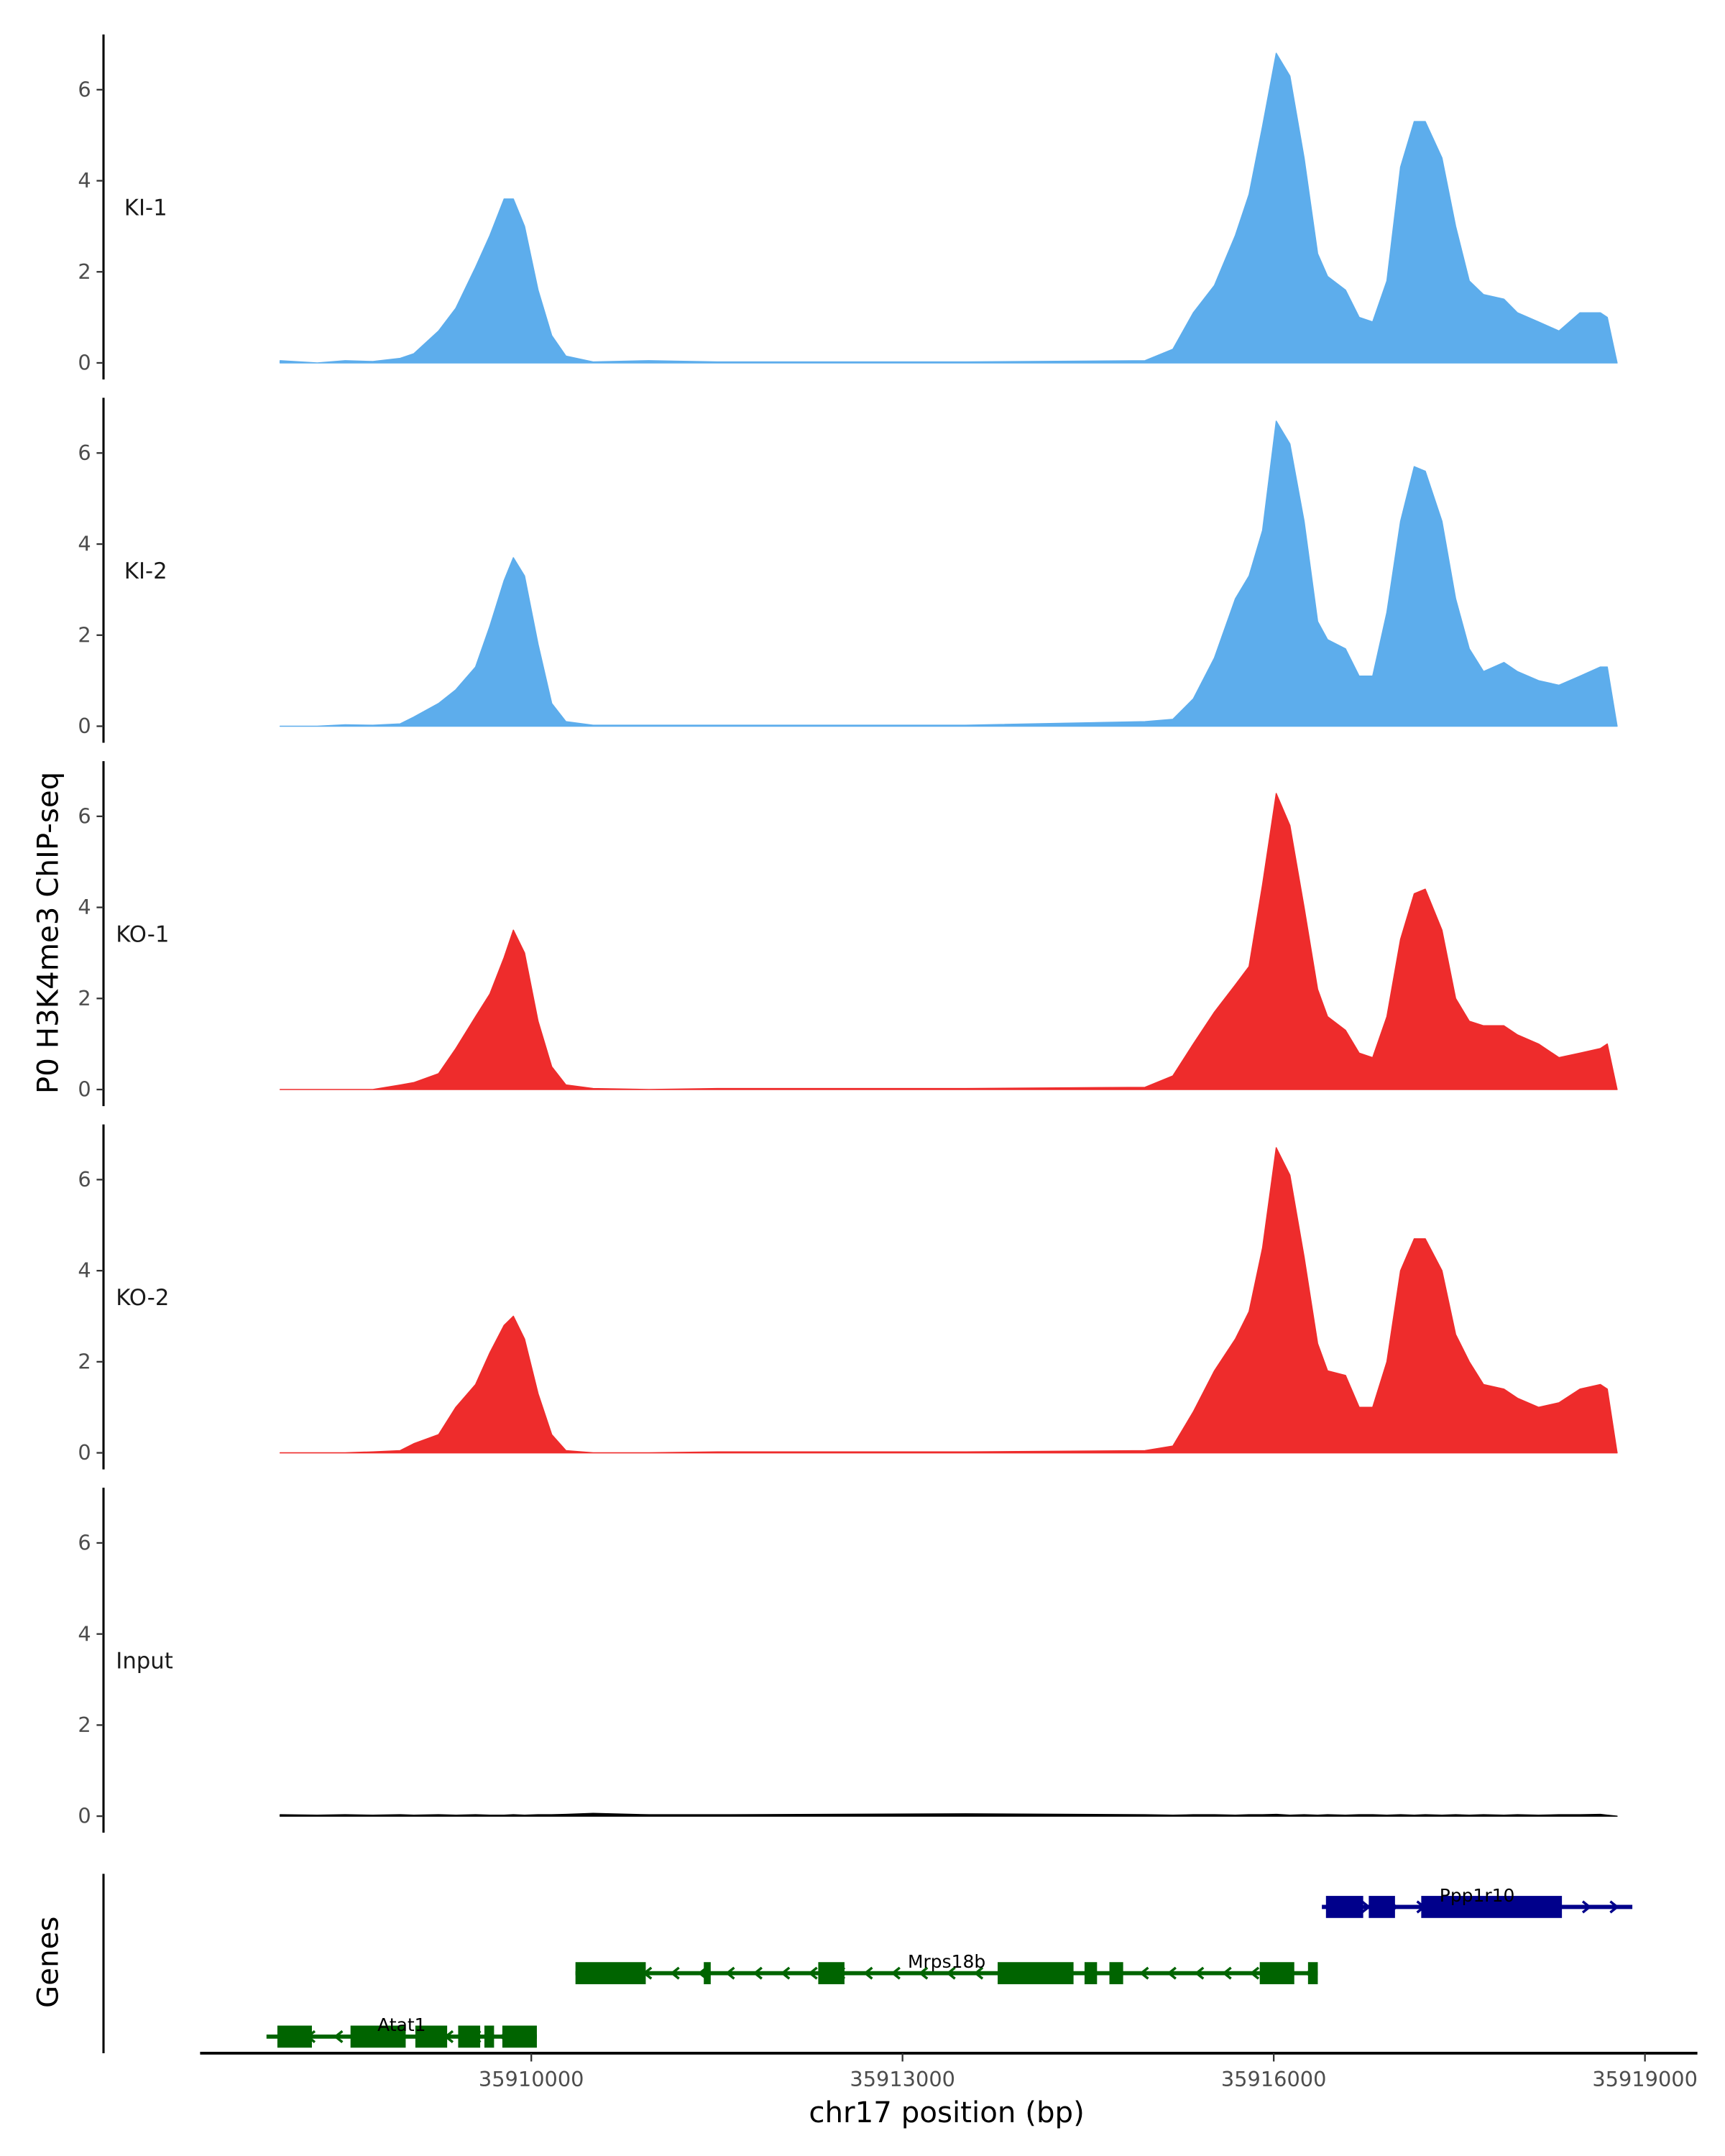 The width and height of the screenshot is (1725, 2156). I want to click on x-tick-label: 35910000, so click(531, 2079).